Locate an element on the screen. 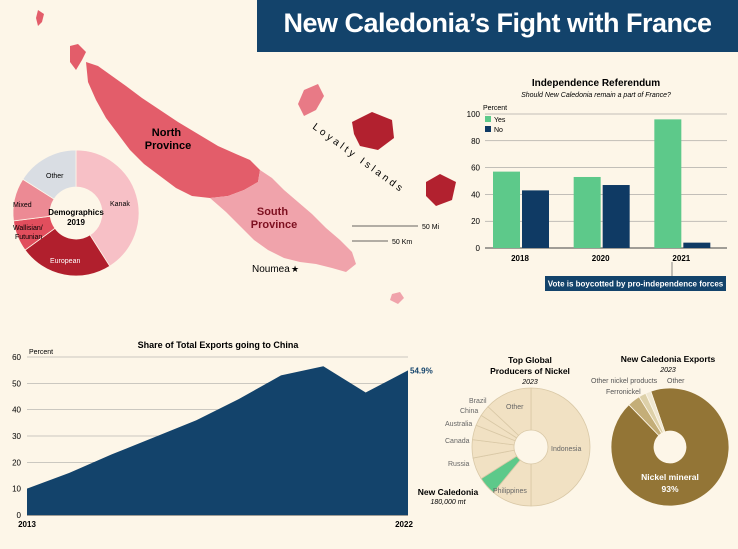 This screenshot has height=549, width=738. china-exports-end-label: 54.9% is located at coordinates (421, 370).